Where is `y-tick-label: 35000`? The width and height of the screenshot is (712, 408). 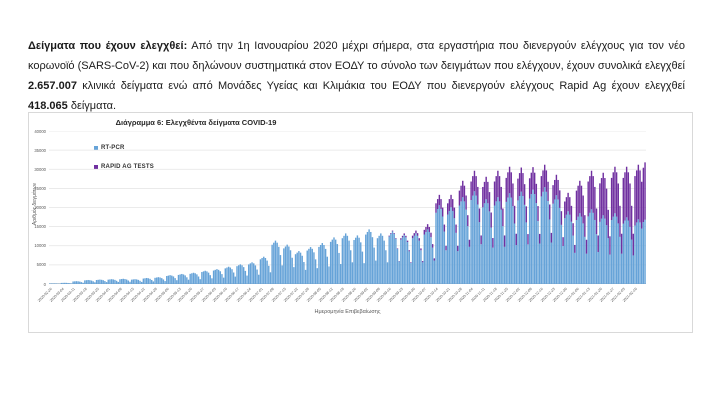 y-tick-label: 35000 is located at coordinates (40, 150).